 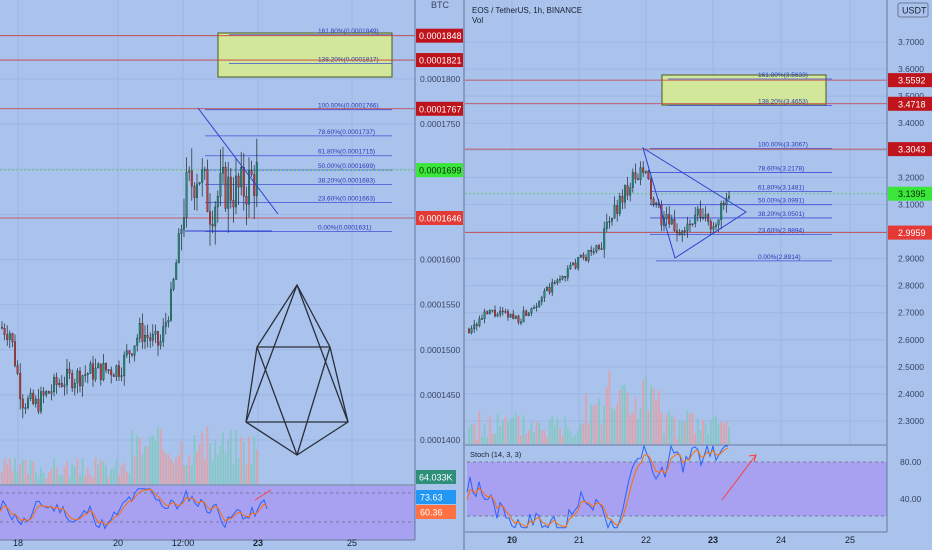 What do you see at coordinates (911, 177) in the screenshot?
I see `right-price-tick: 3.2000` at bounding box center [911, 177].